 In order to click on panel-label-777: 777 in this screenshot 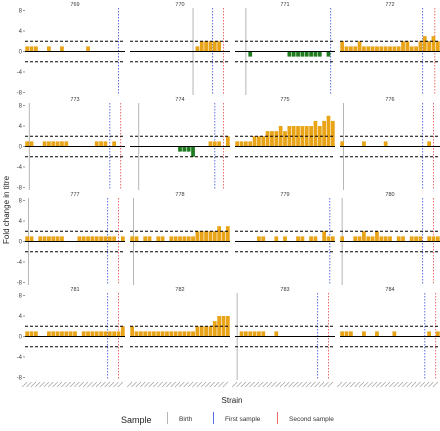, I will do `click(74, 195)`.